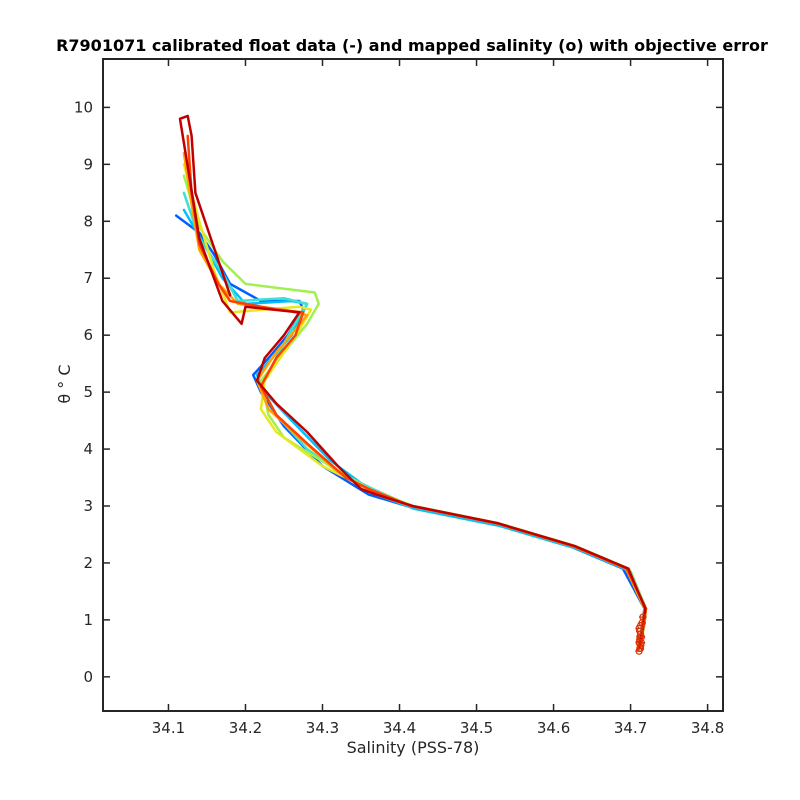 The image size is (800, 800). What do you see at coordinates (322, 728) in the screenshot?
I see `x-tick-label: 34.3` at bounding box center [322, 728].